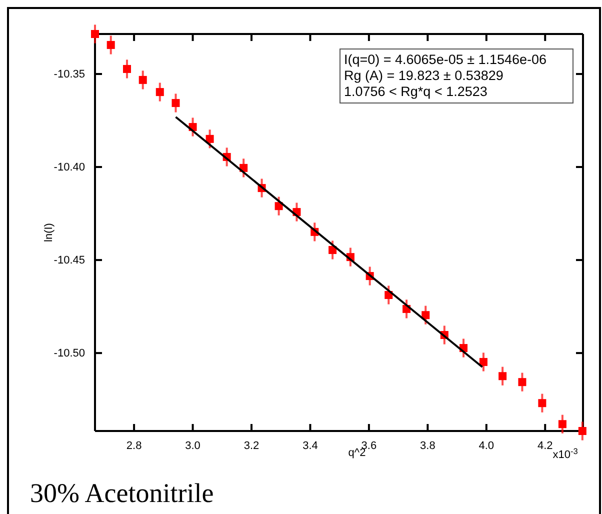 Image resolution: width=602 pixels, height=514 pixels. Describe the element at coordinates (69, 168) in the screenshot. I see `y-tick-label: -10.40` at that location.